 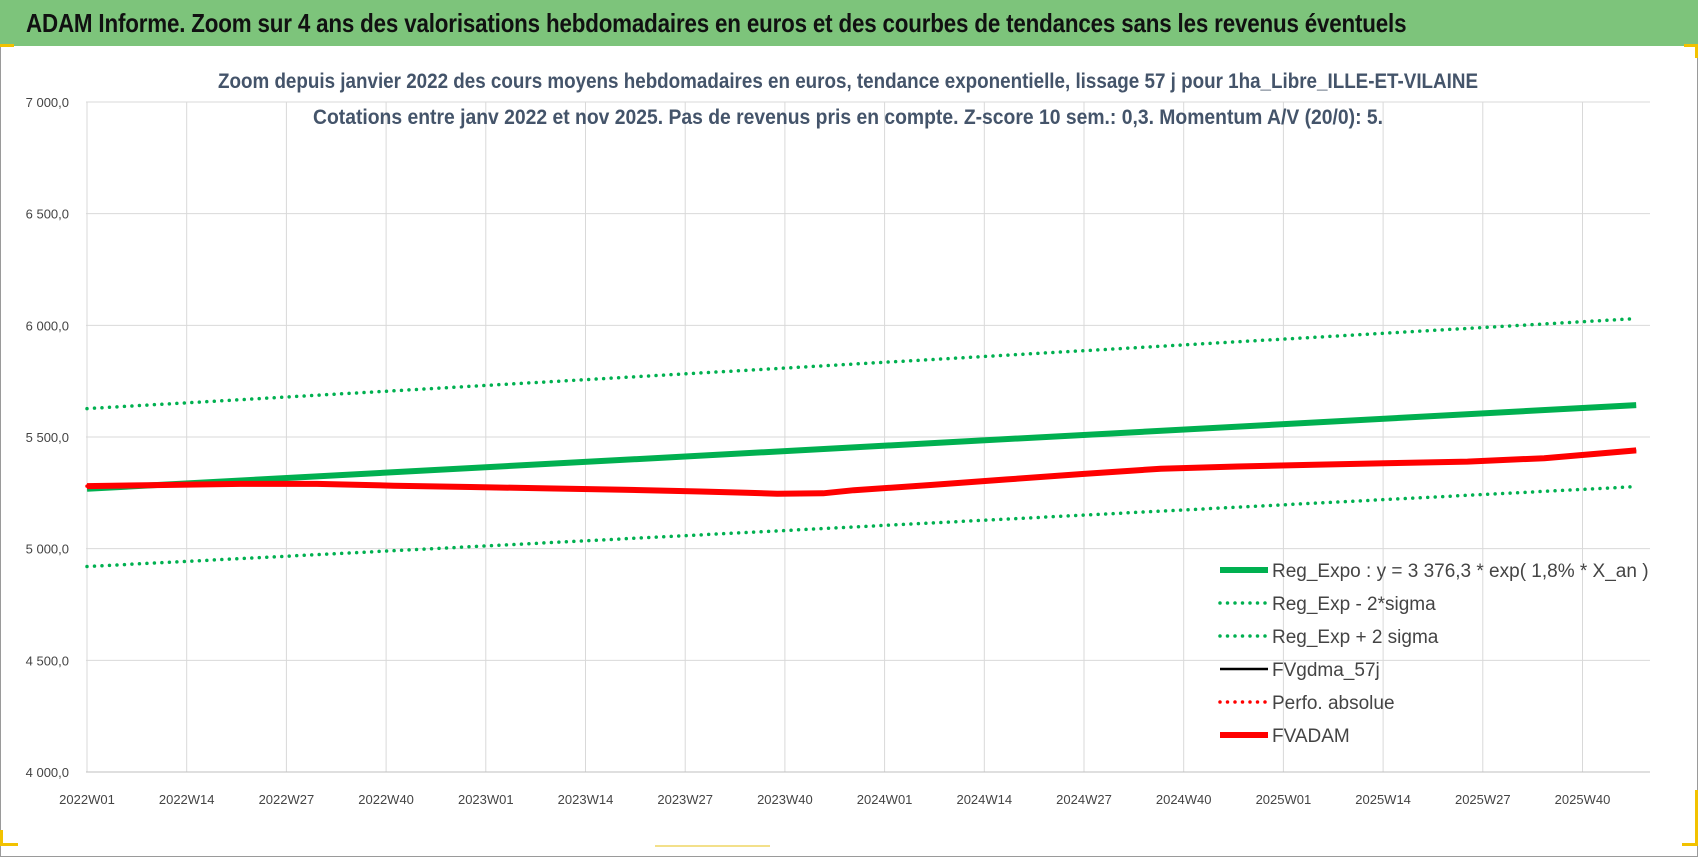 I want to click on y-tick-label: 7 000,0, so click(x=47, y=102).